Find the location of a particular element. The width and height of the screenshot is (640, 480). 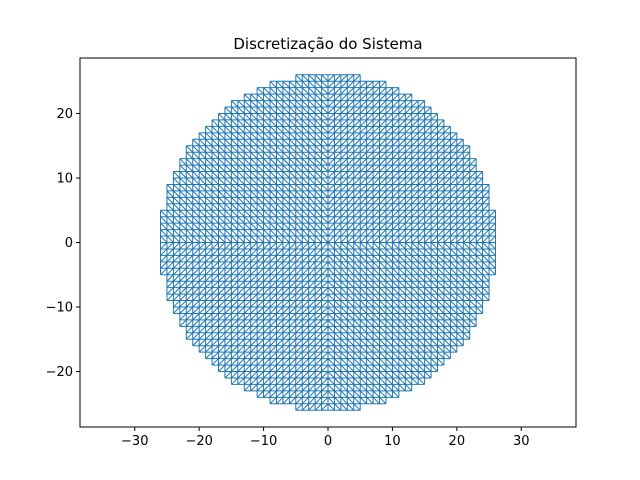

x-tick-label: −10 is located at coordinates (263, 441).